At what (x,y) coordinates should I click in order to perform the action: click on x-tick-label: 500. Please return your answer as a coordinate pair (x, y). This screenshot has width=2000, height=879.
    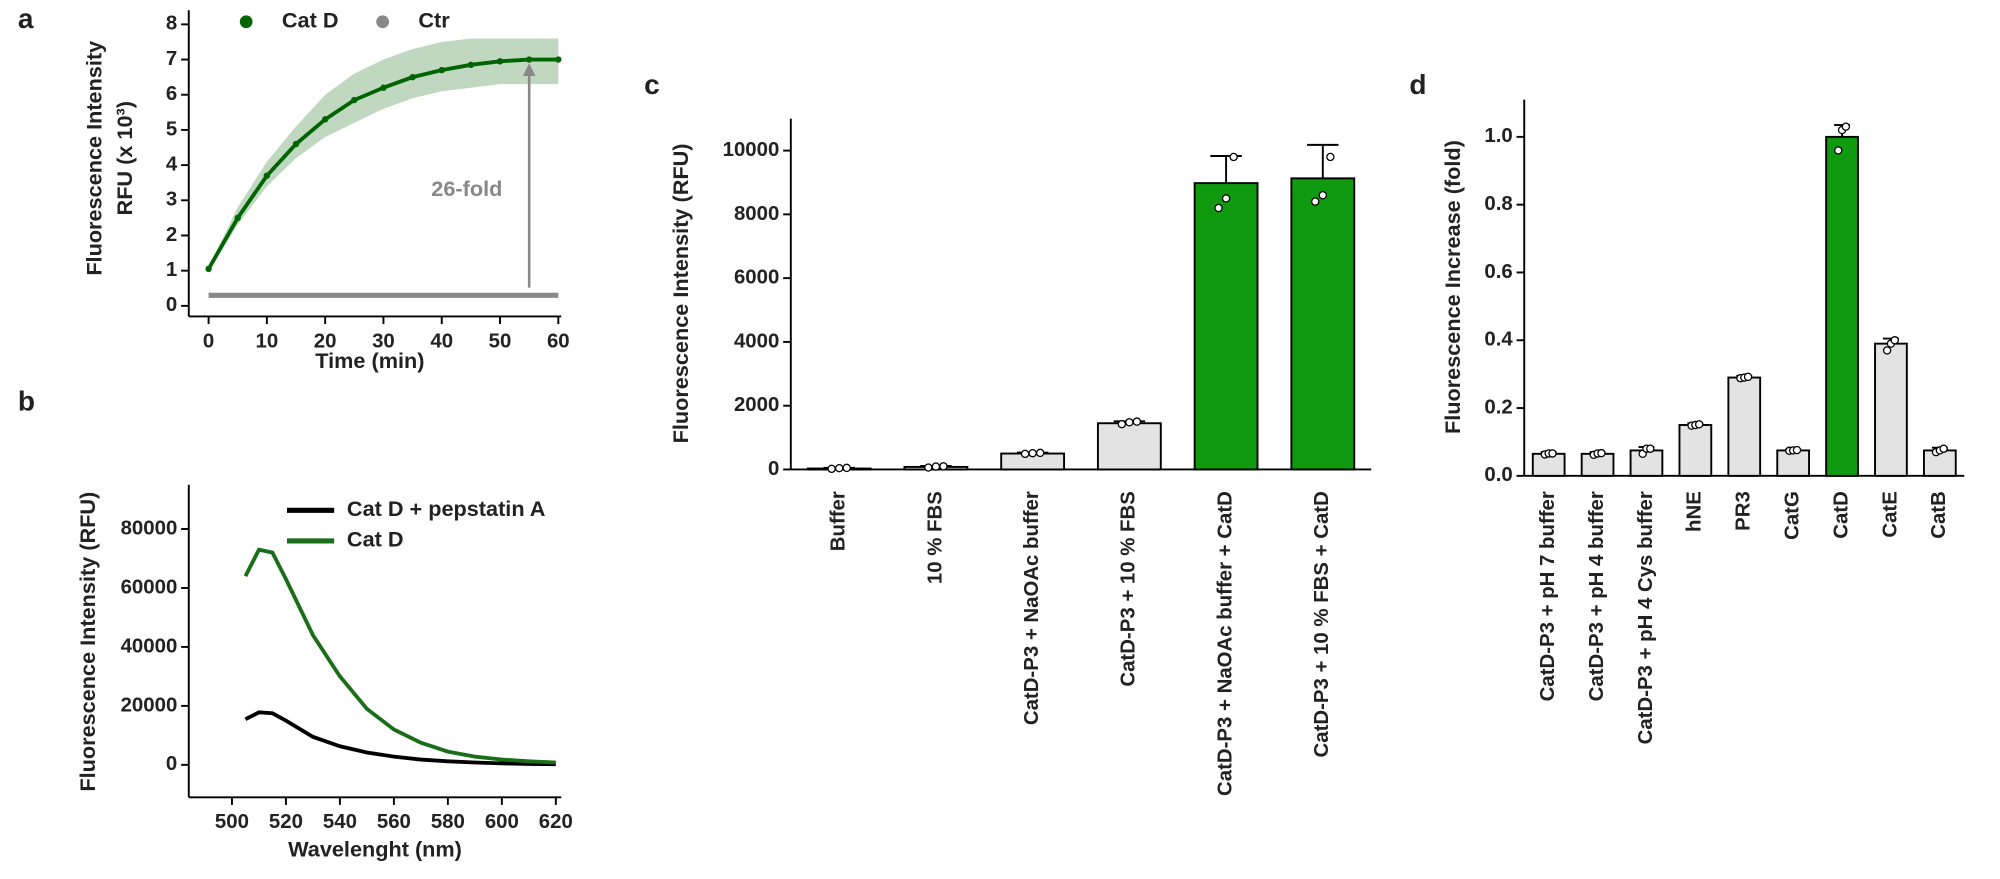
    Looking at the image, I should click on (232, 822).